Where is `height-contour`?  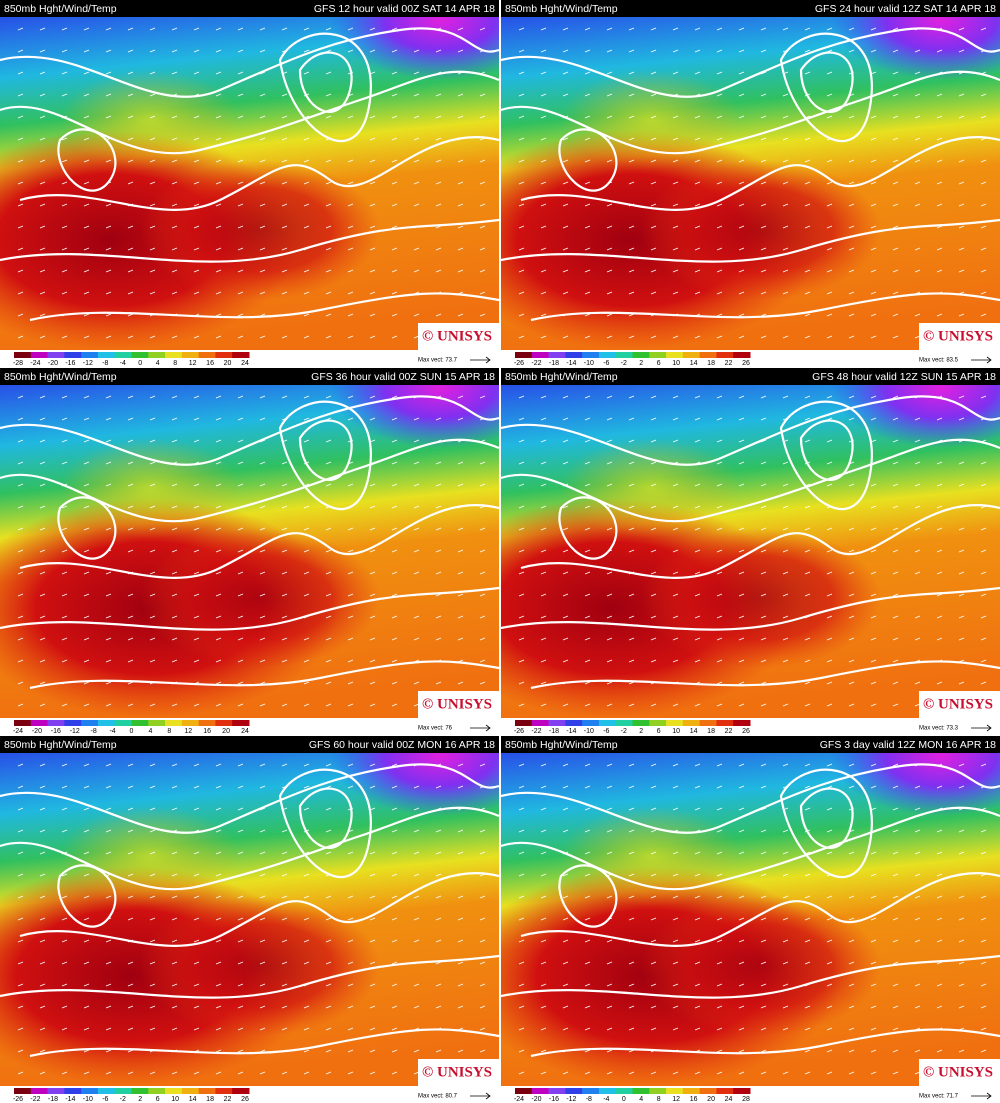 height-contour is located at coordinates (750, 480).